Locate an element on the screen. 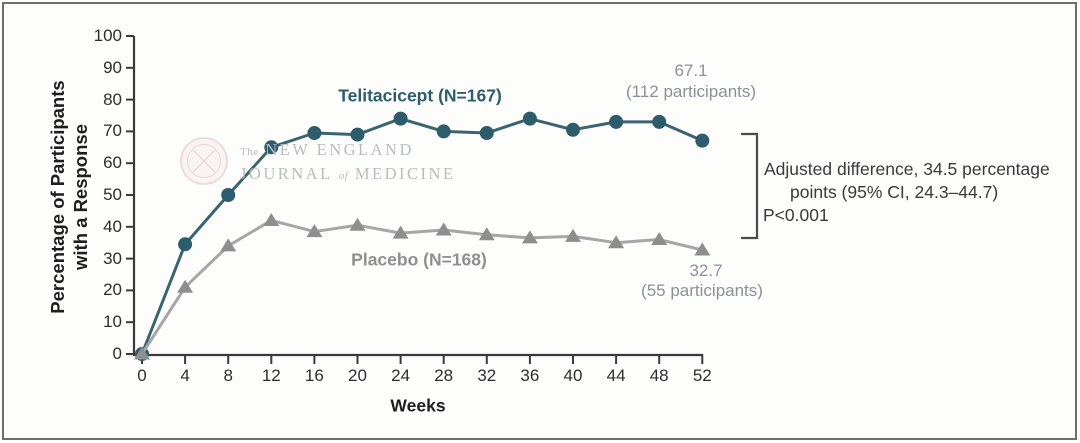  nejm-watermark-text: The NEW ENGLAND JOURNAL of MEDICINE is located at coordinates (348, 163).